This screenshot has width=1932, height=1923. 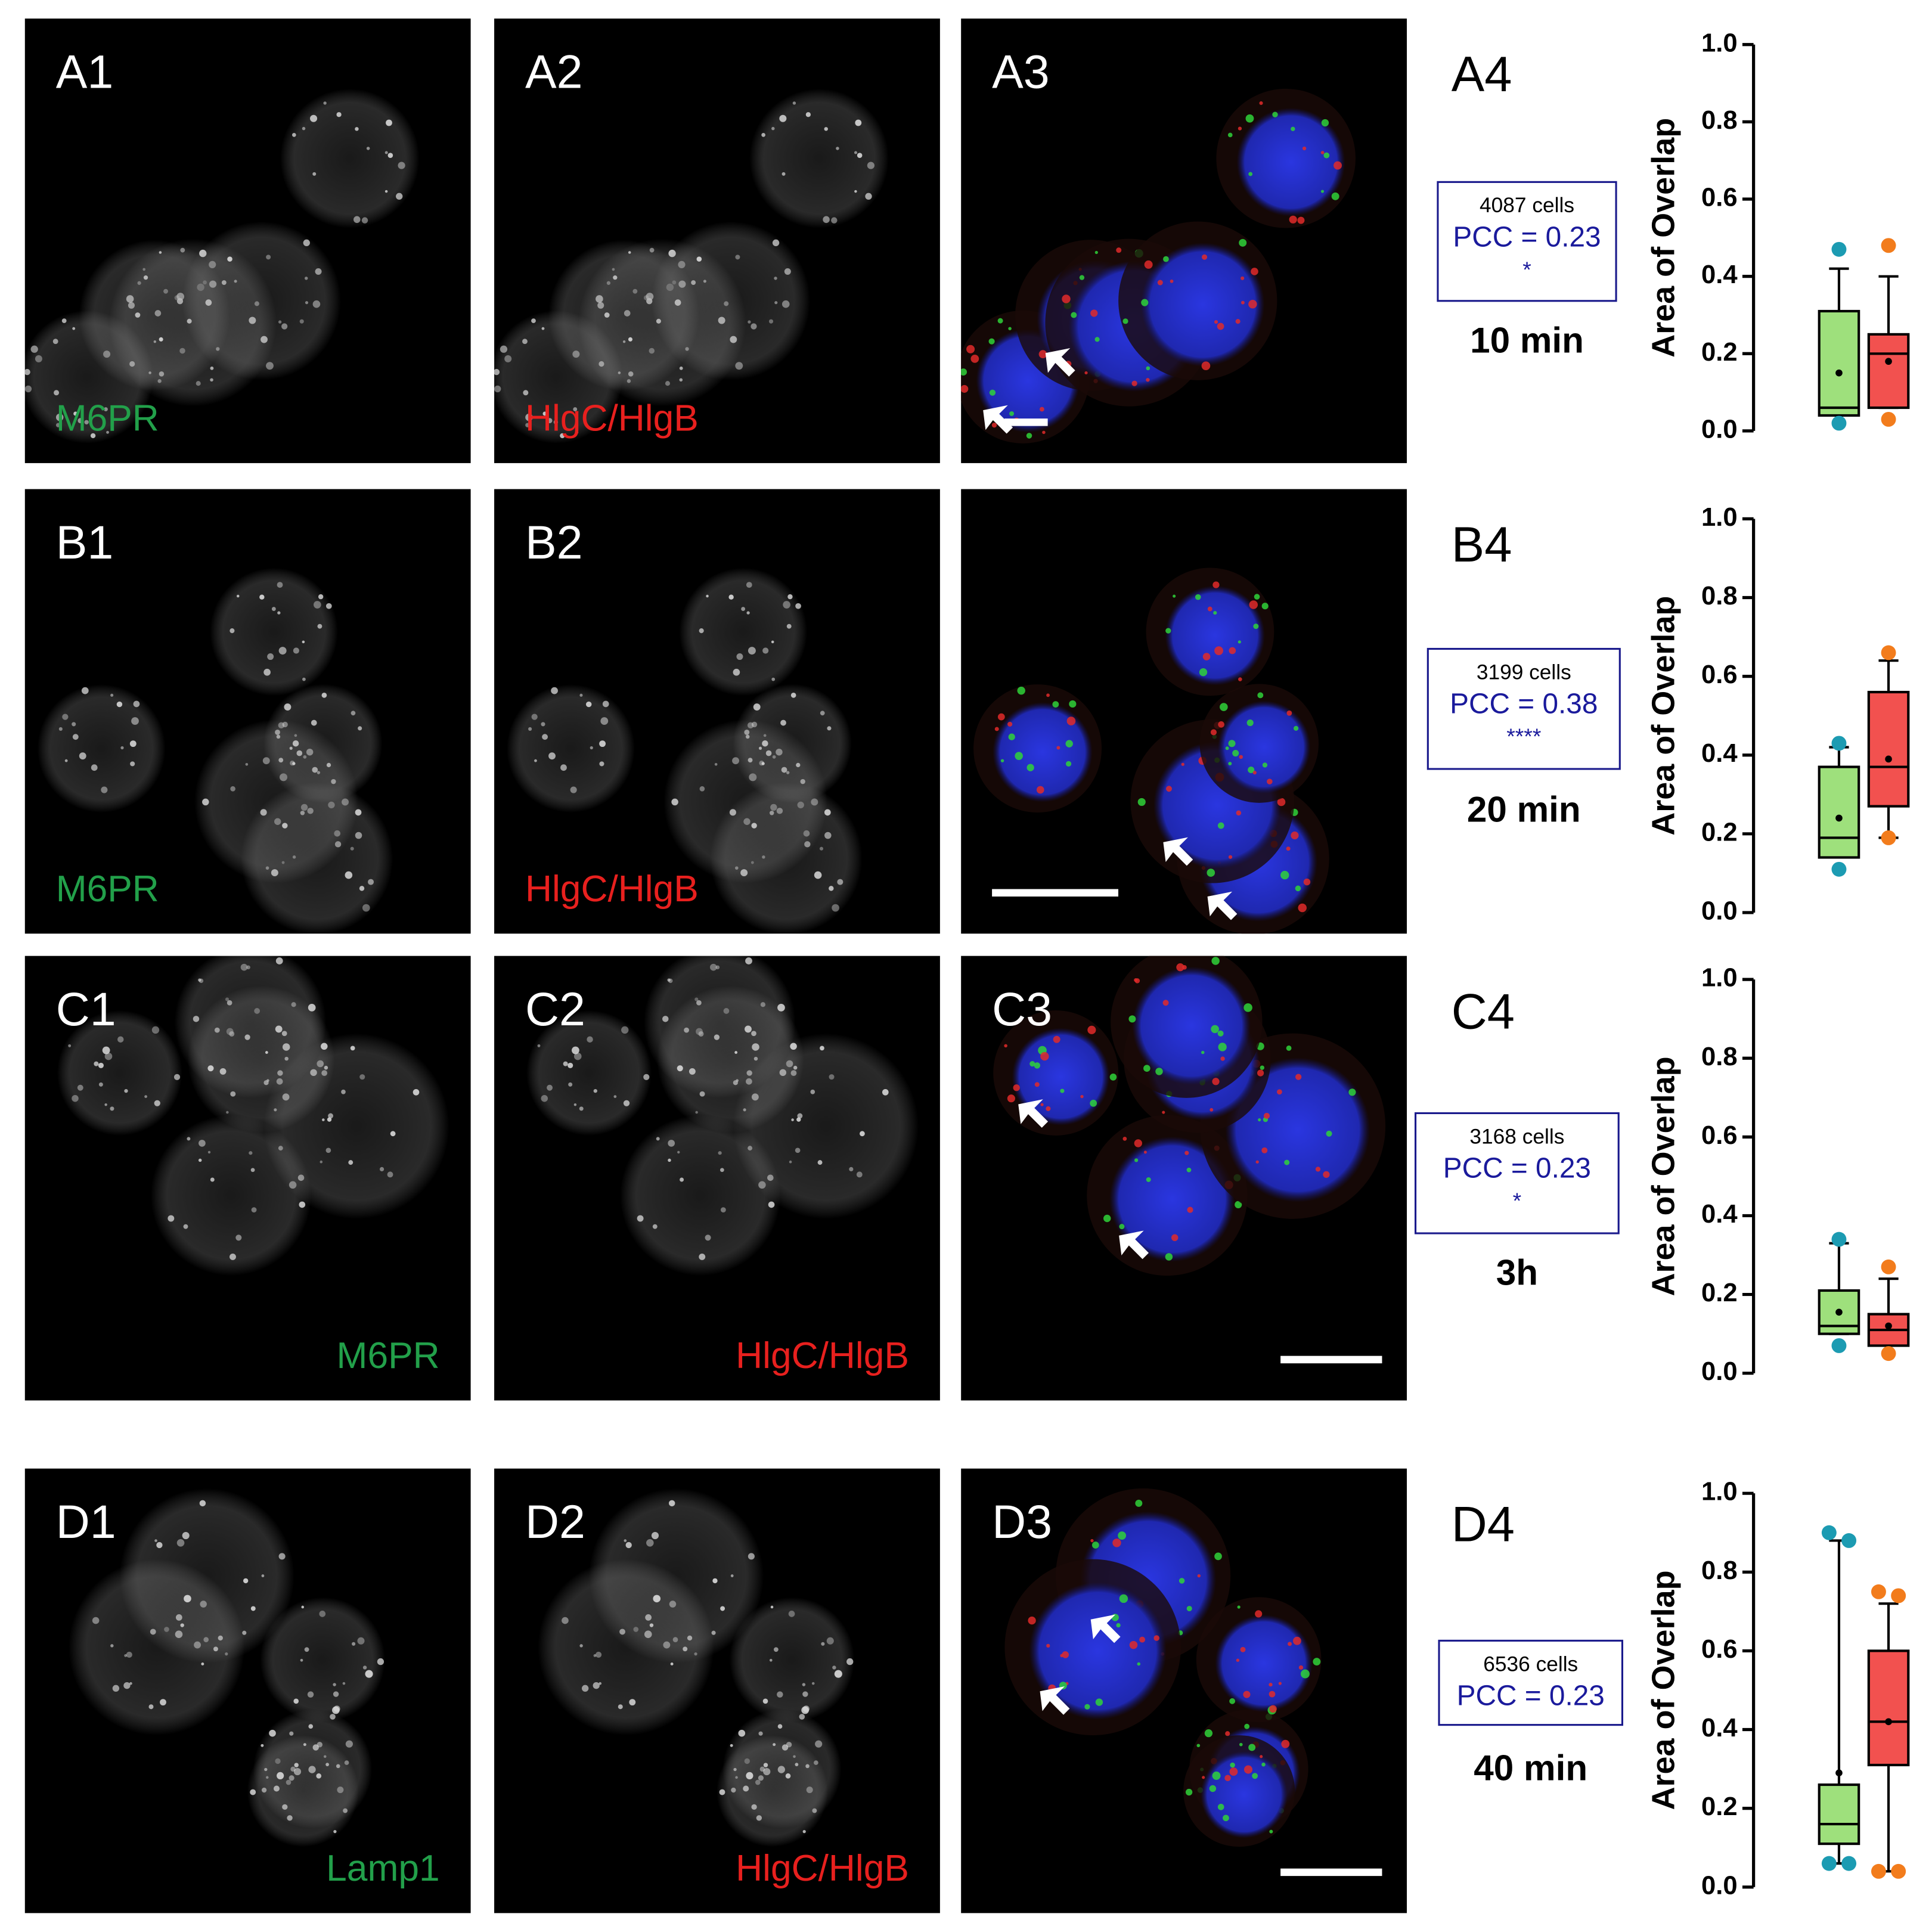 What do you see at coordinates (1202, 305) in the screenshot?
I see `nucleus` at bounding box center [1202, 305].